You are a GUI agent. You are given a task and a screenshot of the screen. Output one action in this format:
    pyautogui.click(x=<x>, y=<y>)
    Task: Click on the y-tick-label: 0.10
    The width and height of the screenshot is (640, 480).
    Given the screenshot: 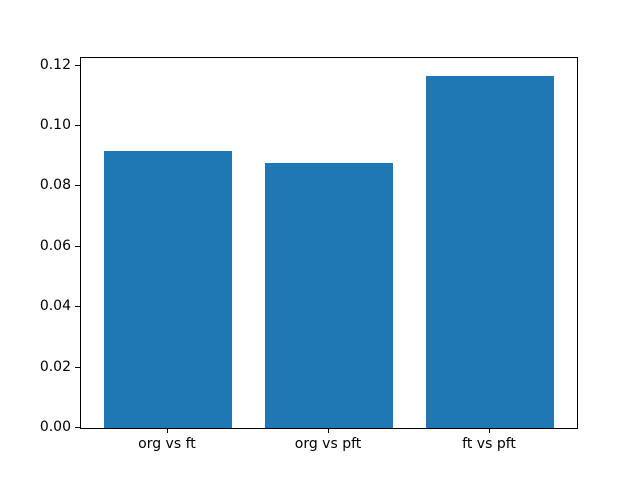 What is the action you would take?
    pyautogui.click(x=55, y=124)
    